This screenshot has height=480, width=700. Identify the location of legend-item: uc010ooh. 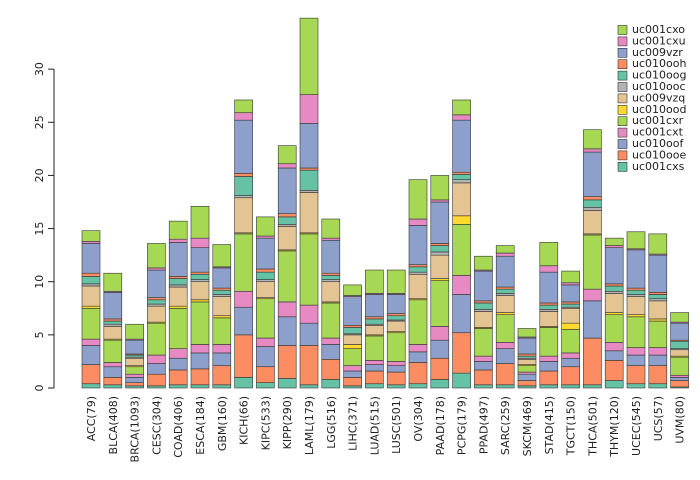
(651, 63).